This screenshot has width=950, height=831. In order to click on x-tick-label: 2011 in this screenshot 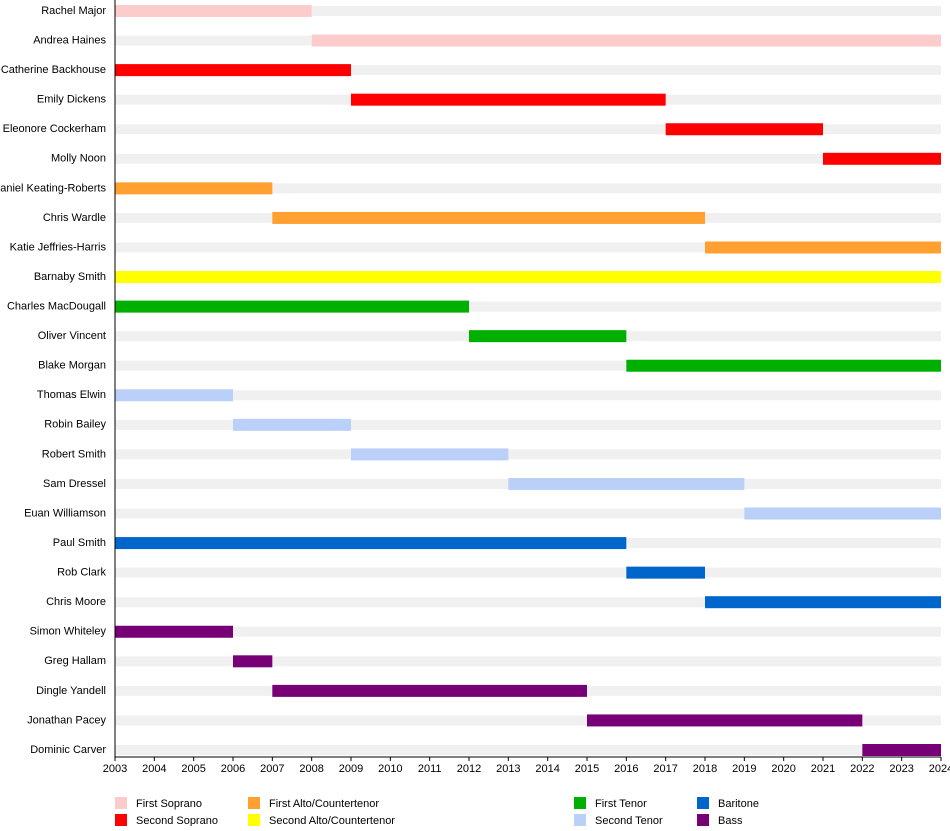, I will do `click(430, 769)`.